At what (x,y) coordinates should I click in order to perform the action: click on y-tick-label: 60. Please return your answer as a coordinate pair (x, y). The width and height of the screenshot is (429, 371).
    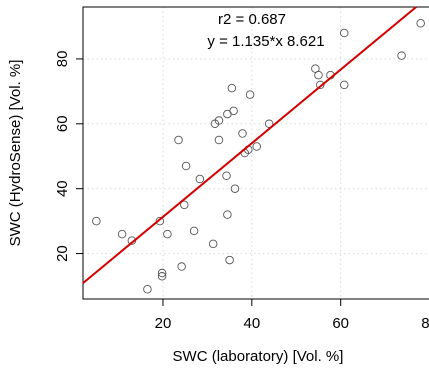
    Looking at the image, I should click on (62, 123).